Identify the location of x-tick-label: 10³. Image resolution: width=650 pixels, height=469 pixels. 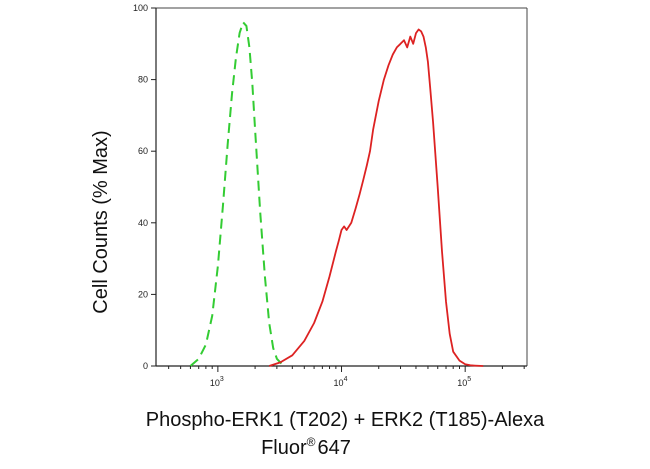
(217, 382).